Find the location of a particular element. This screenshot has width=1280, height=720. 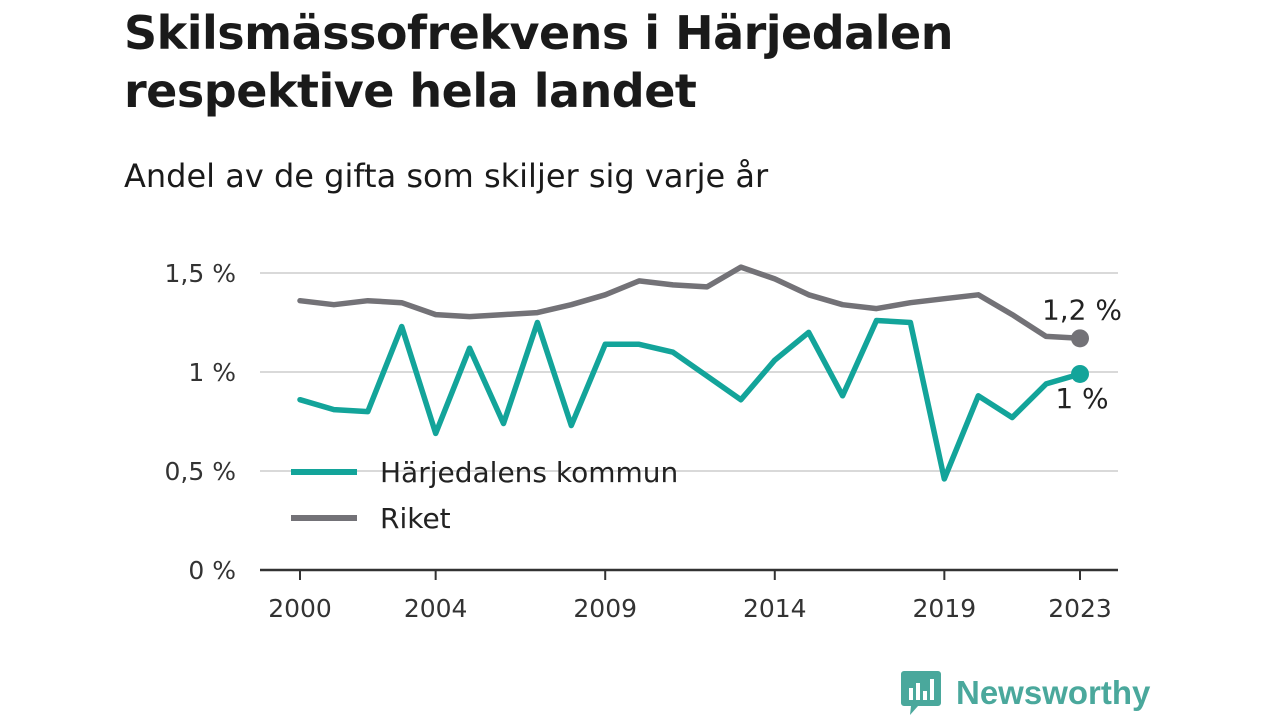

end-label-harjedalen: 1 % is located at coordinates (1081, 398).